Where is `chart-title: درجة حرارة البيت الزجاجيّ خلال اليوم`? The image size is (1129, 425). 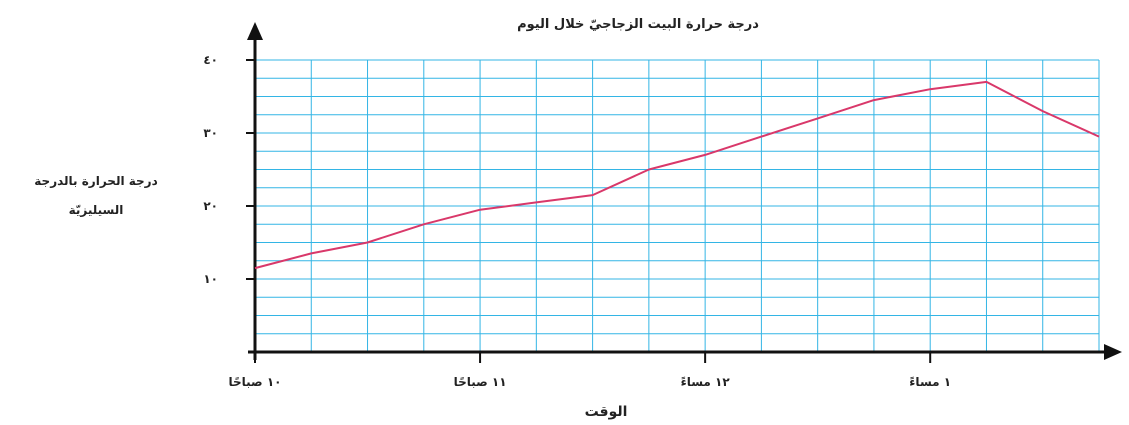
chart-title: درجة حرارة البيت الزجاجيّ خلال اليوم is located at coordinates (638, 24).